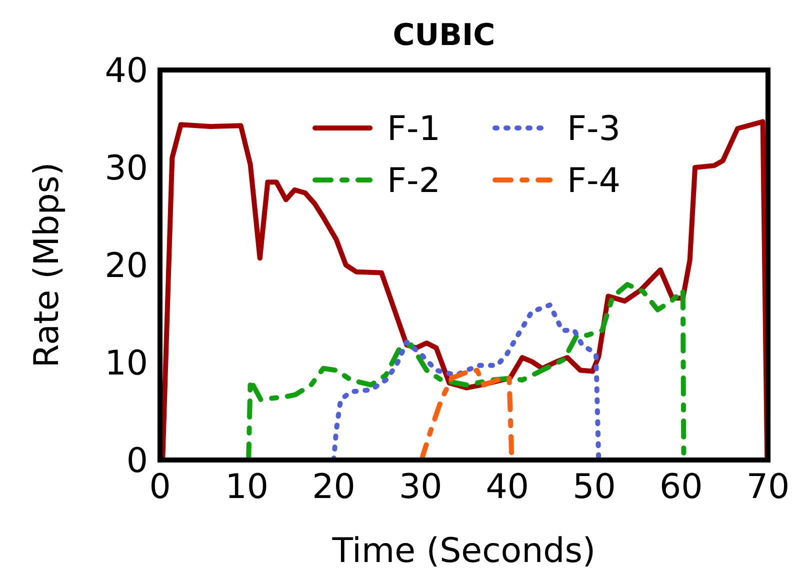 The width and height of the screenshot is (811, 580). I want to click on legend-label: F-3, so click(593, 128).